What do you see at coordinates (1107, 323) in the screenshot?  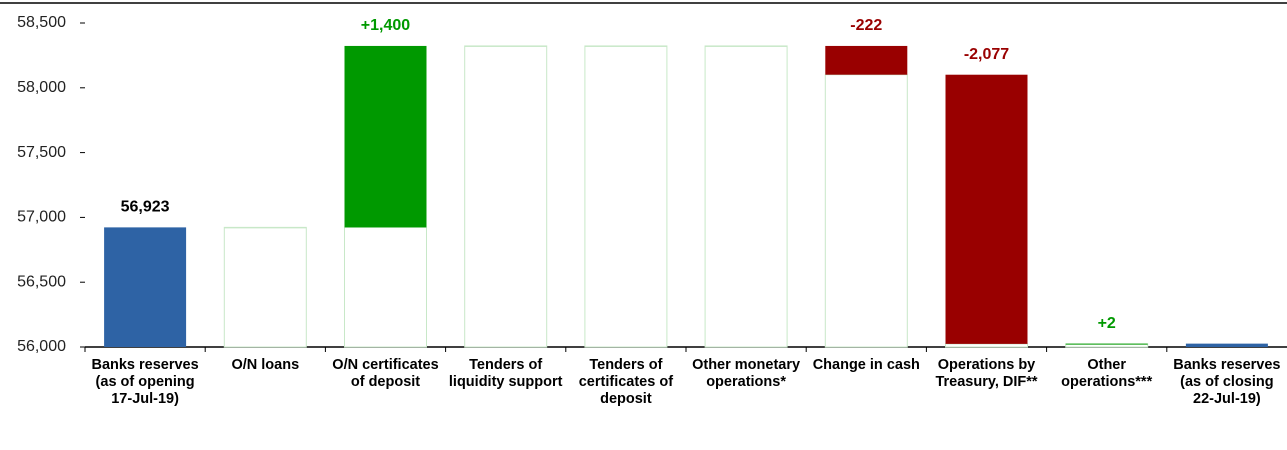 I see `value-label: +2` at bounding box center [1107, 323].